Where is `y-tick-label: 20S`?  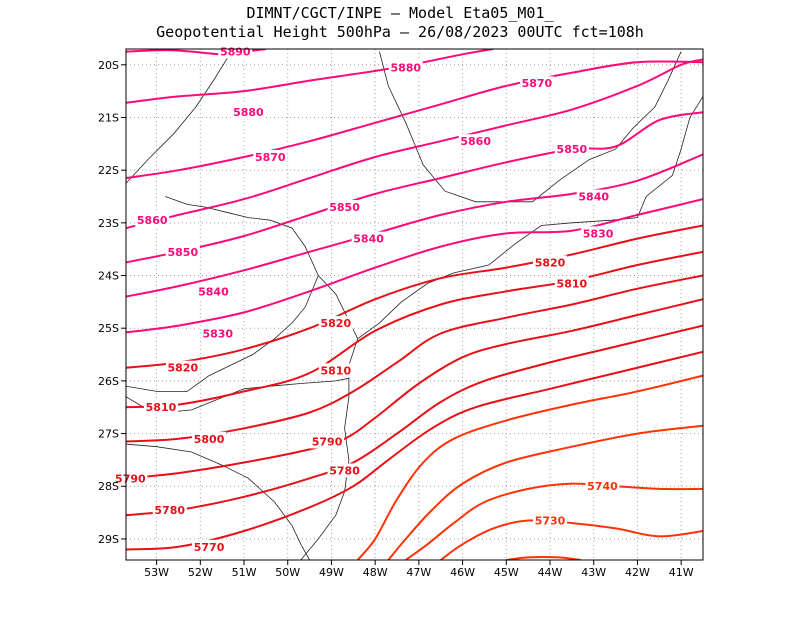 y-tick-label: 20S is located at coordinates (108, 65).